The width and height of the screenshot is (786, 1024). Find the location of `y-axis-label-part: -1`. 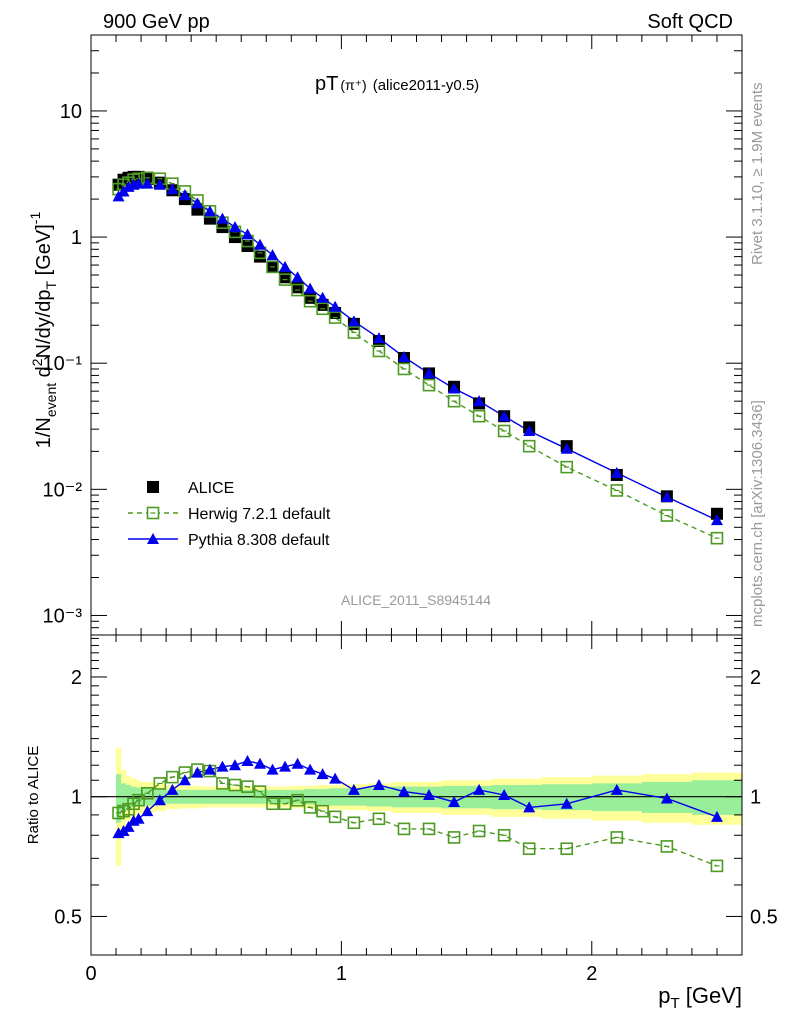

y-axis-label-part: -1 is located at coordinates (35, 218).